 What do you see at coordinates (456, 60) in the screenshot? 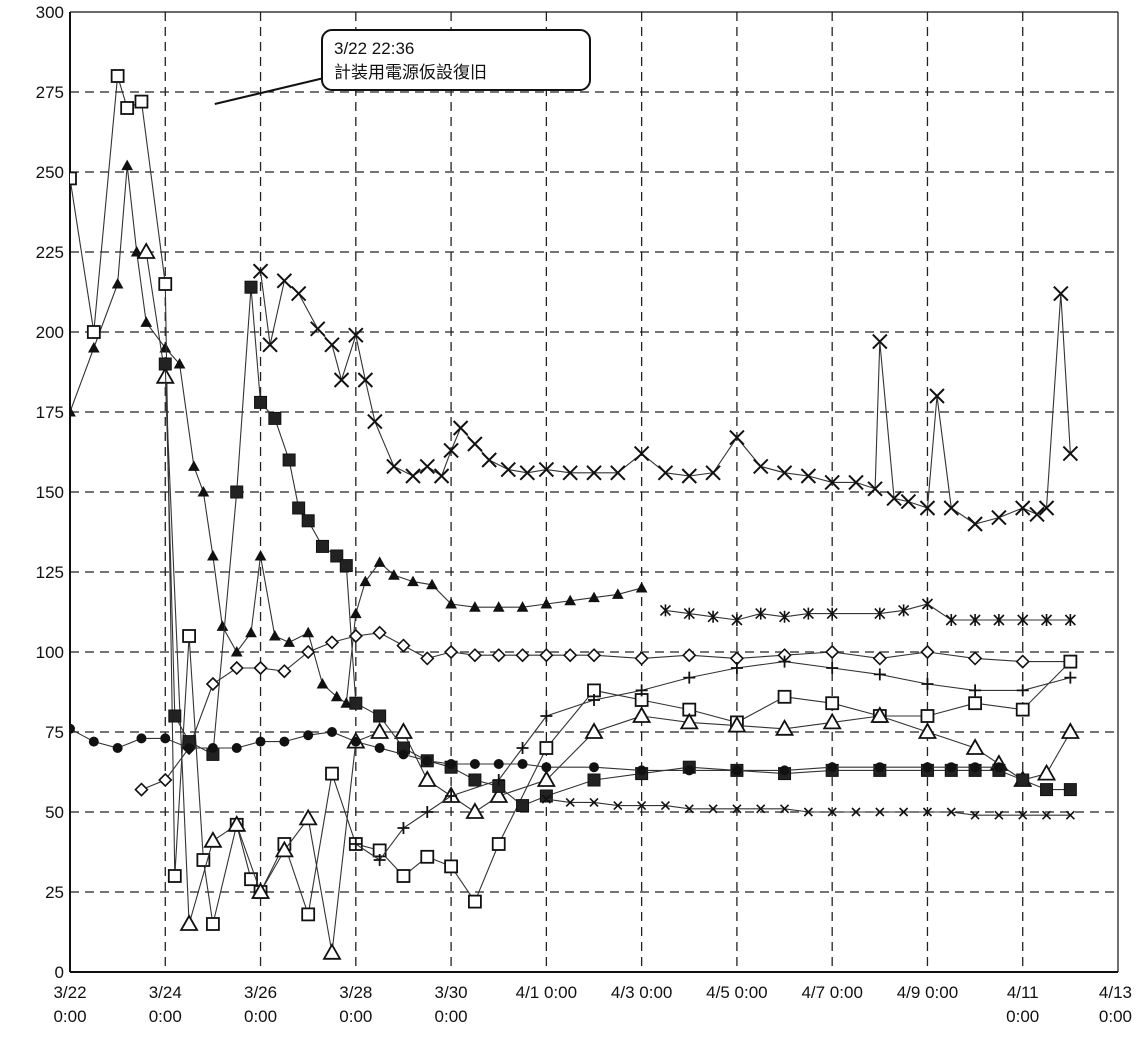
I see `callout-box` at bounding box center [456, 60].